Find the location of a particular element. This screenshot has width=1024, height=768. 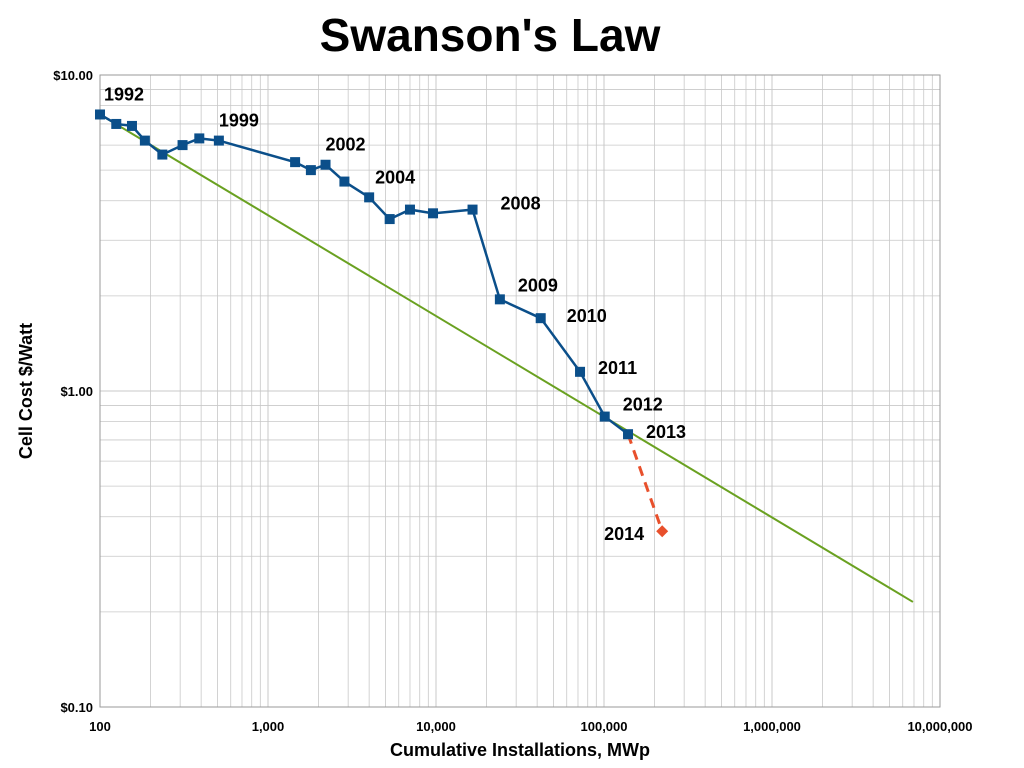

y-tick-label: $10.00 is located at coordinates (73, 75).